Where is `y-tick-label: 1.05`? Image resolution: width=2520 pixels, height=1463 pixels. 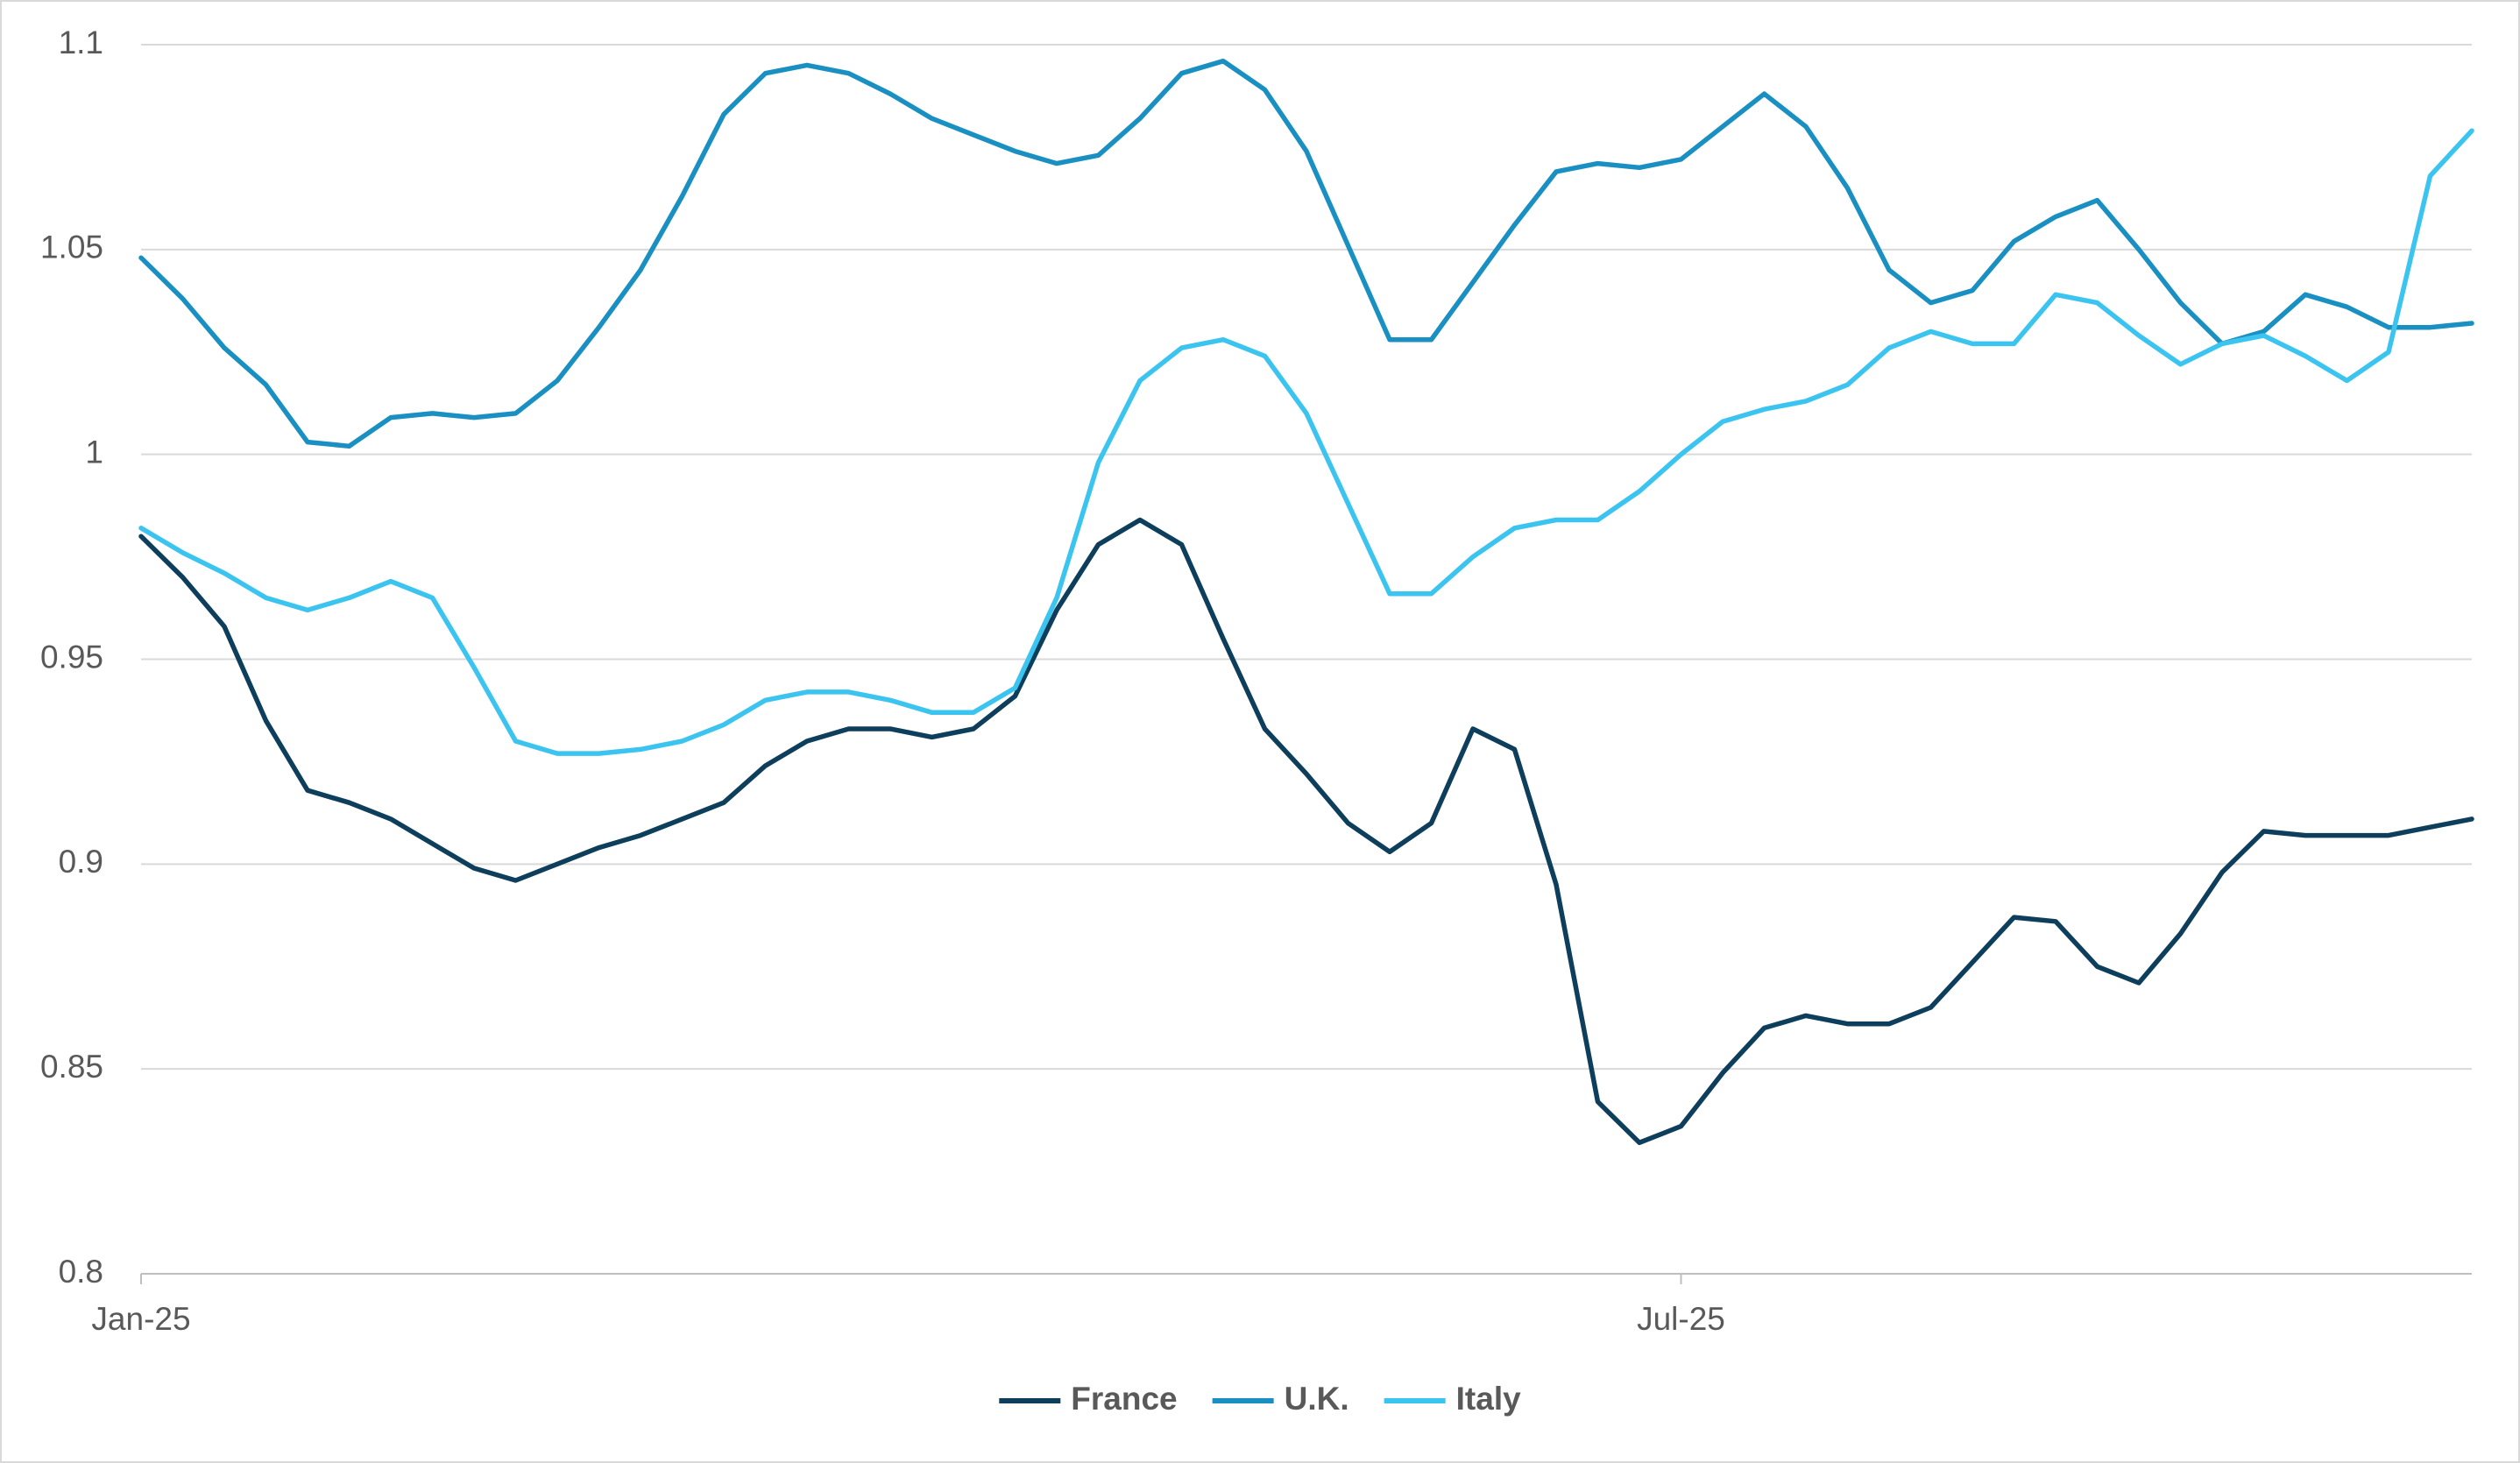 y-tick-label: 1.05 is located at coordinates (71, 248).